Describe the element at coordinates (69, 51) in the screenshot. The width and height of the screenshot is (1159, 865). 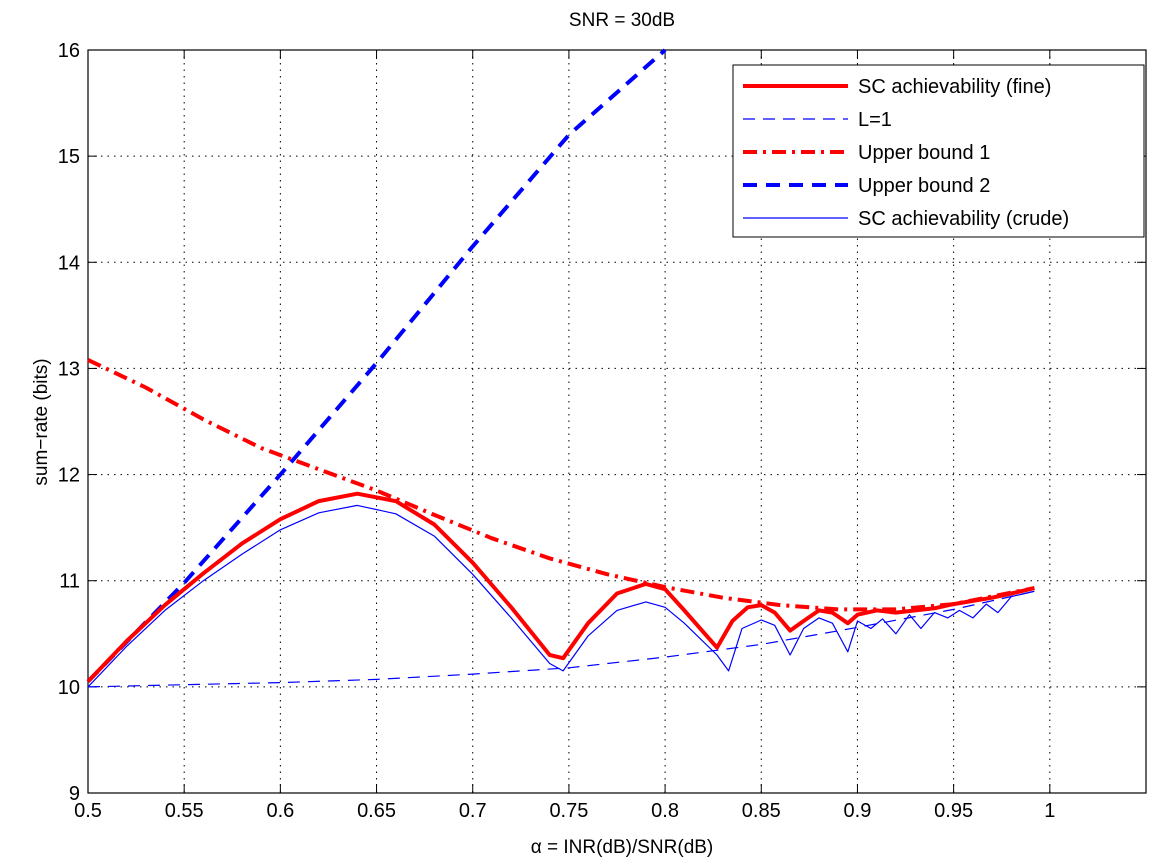
I see `y-tick-label: 16` at that location.